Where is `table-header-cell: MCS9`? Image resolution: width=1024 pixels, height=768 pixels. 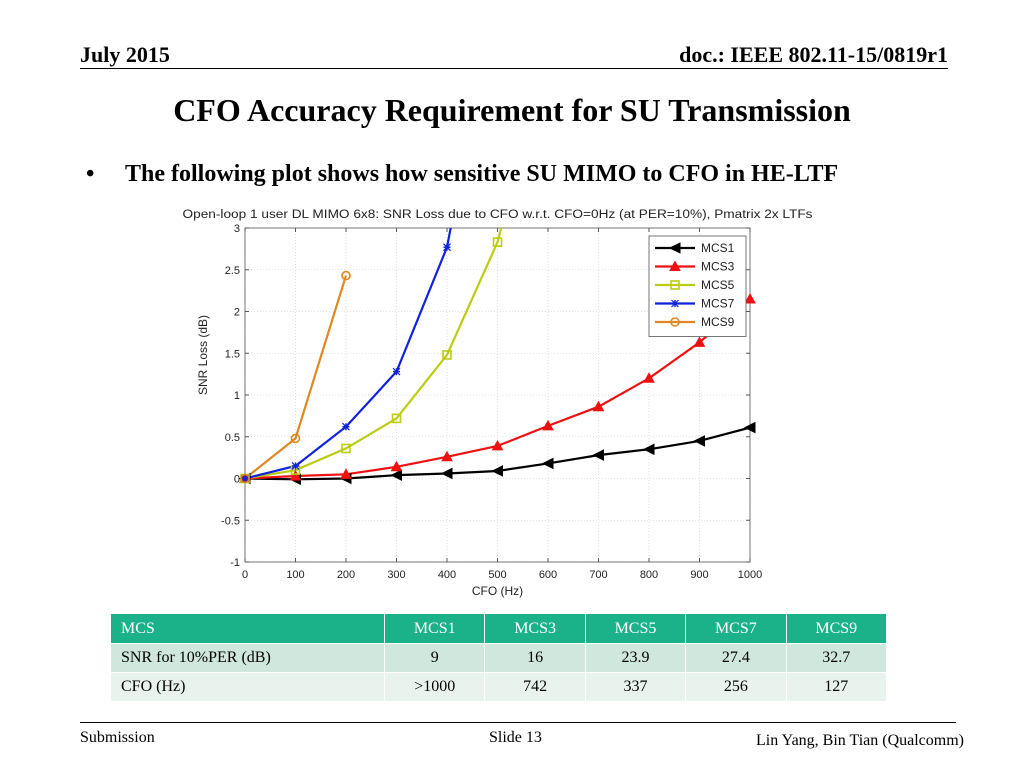
table-header-cell: MCS9 is located at coordinates (836, 628).